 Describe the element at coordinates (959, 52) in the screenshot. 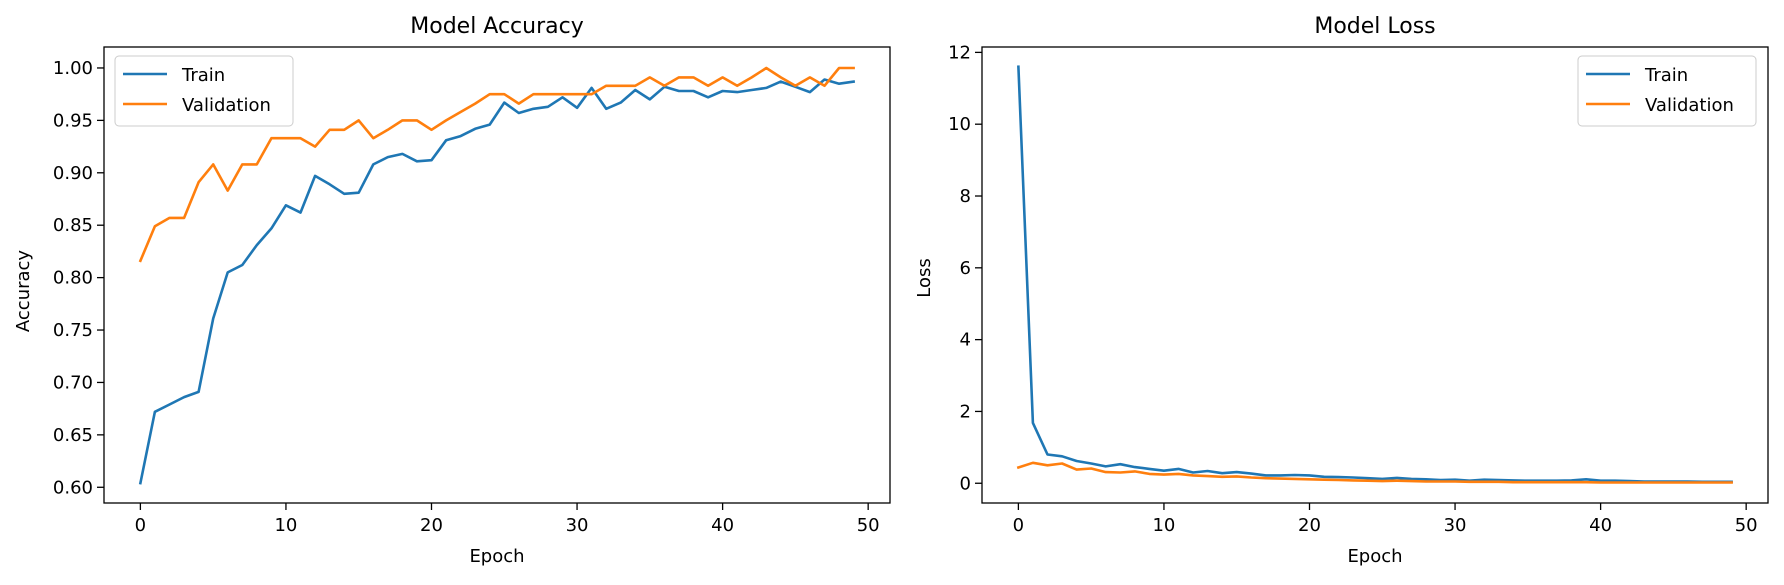

I see `loss-ytick-label: 12` at that location.